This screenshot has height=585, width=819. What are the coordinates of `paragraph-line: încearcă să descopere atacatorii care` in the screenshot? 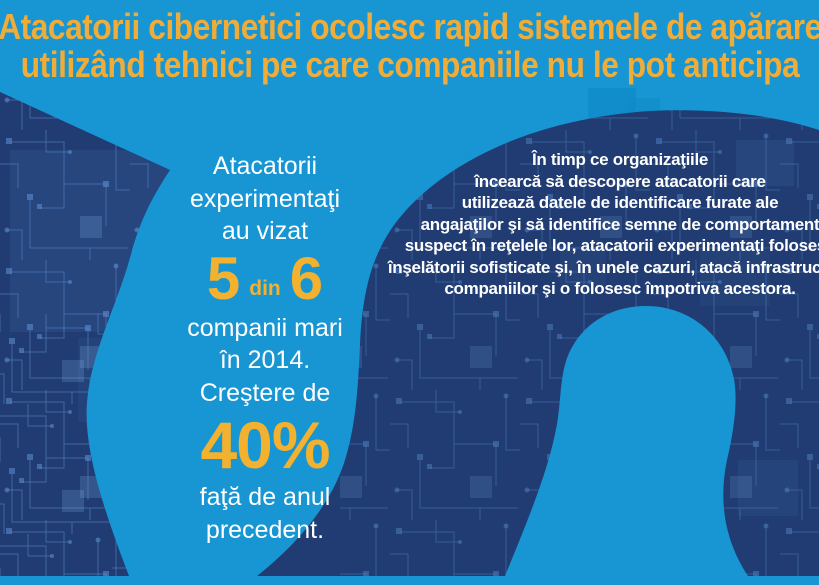 It's located at (620, 181).